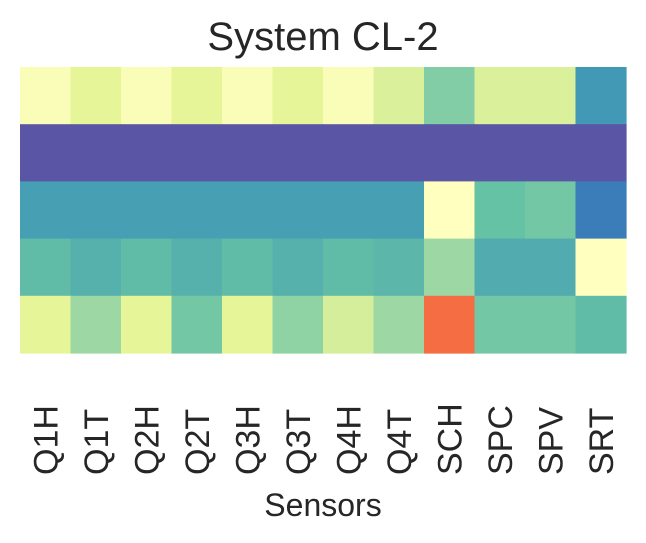  I want to click on heatmap-cell-r2-q4h, so click(349, 210).